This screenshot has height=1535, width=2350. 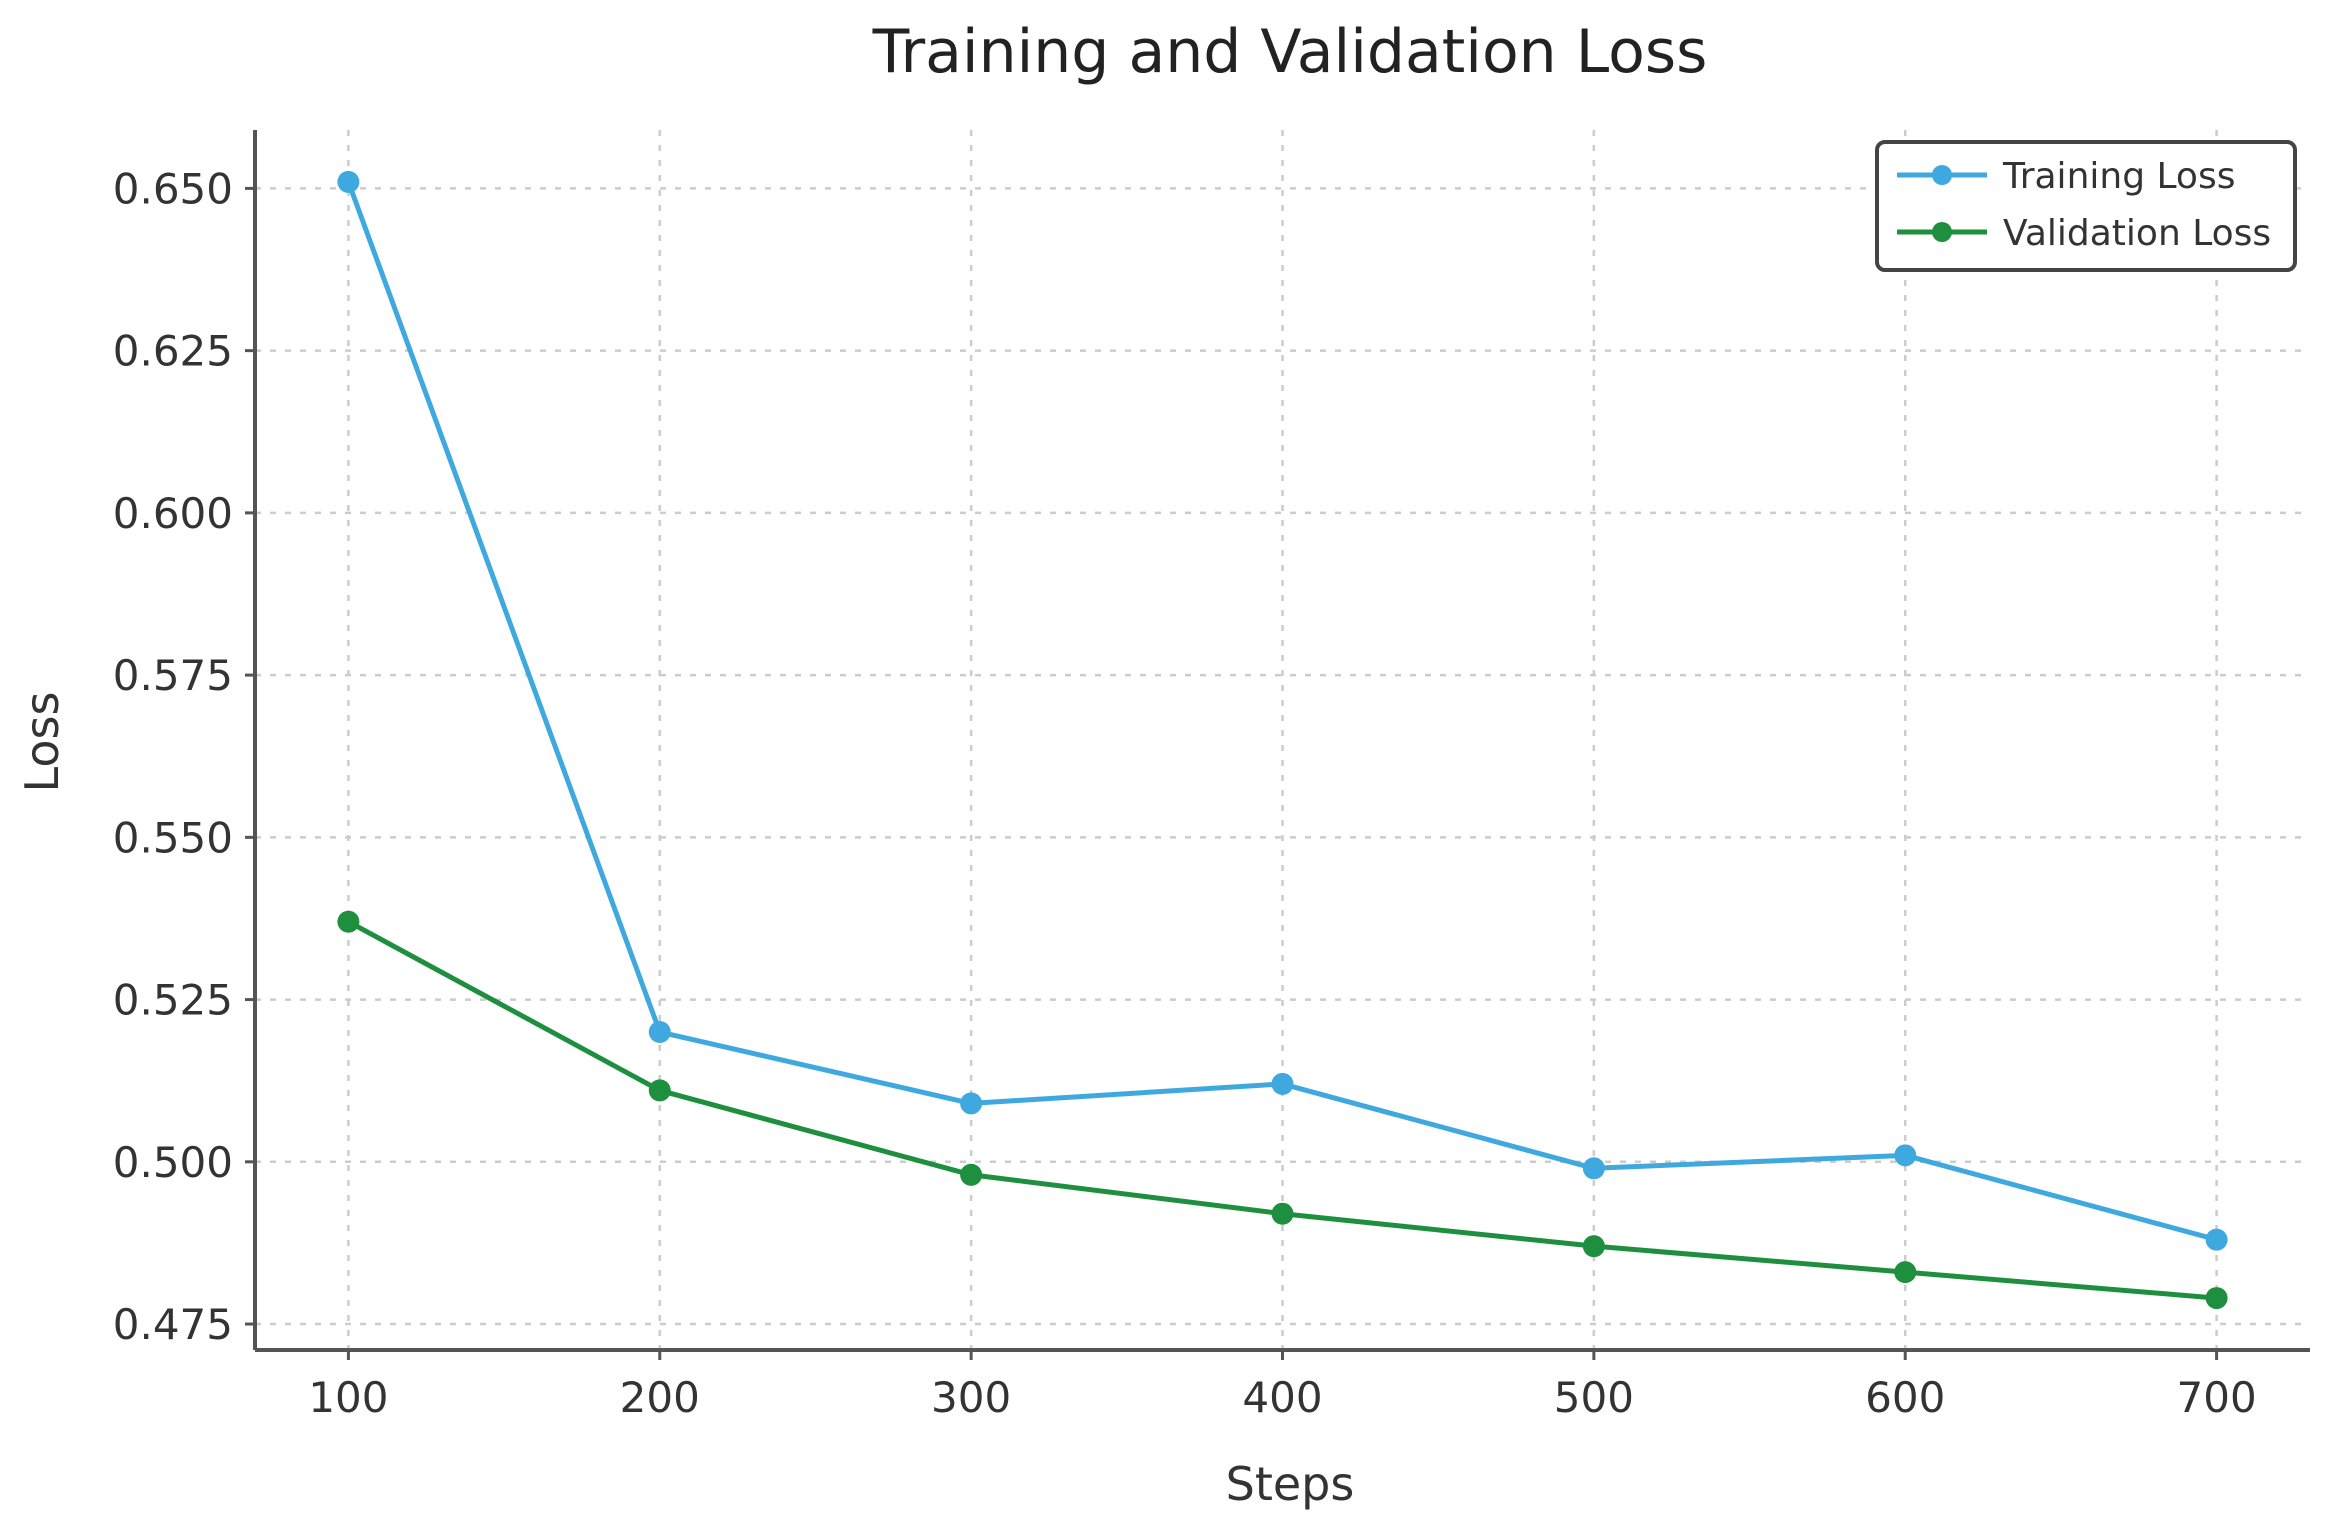 I want to click on y-tick-label: 0.475, so click(x=173, y=1324).